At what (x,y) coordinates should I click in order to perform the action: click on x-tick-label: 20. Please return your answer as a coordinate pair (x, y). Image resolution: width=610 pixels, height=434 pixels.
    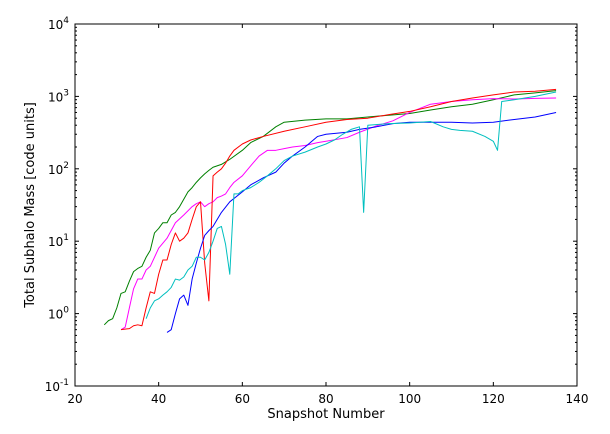
    Looking at the image, I should click on (74, 399).